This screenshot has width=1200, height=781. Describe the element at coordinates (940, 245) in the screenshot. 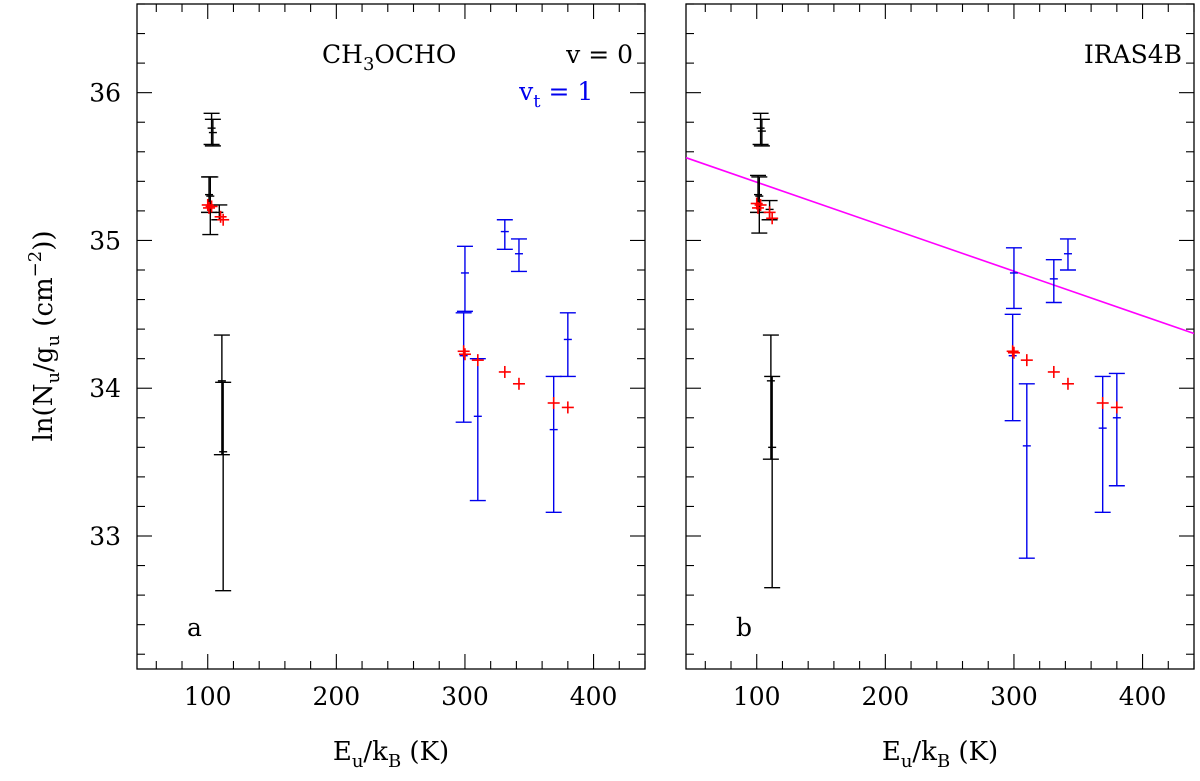

I see `fit-line` at that location.